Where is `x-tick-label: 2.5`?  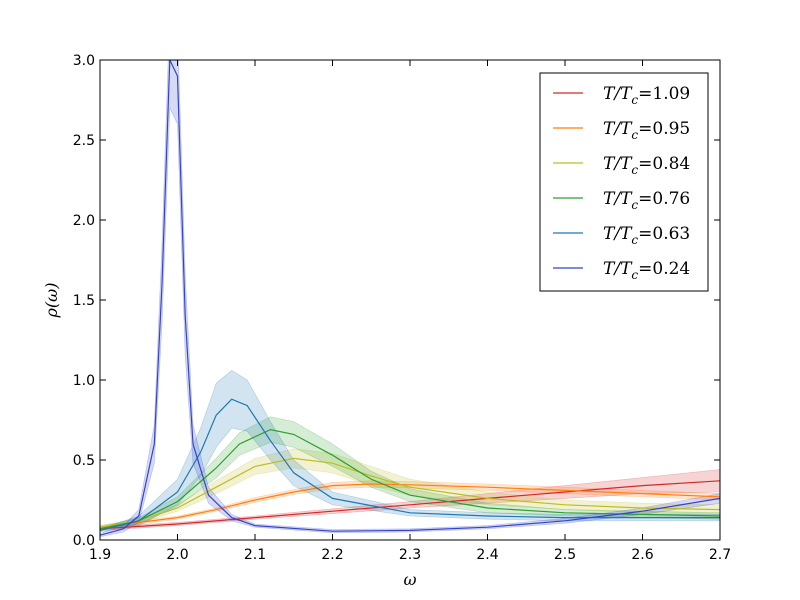
x-tick-label: 2.5 is located at coordinates (565, 555).